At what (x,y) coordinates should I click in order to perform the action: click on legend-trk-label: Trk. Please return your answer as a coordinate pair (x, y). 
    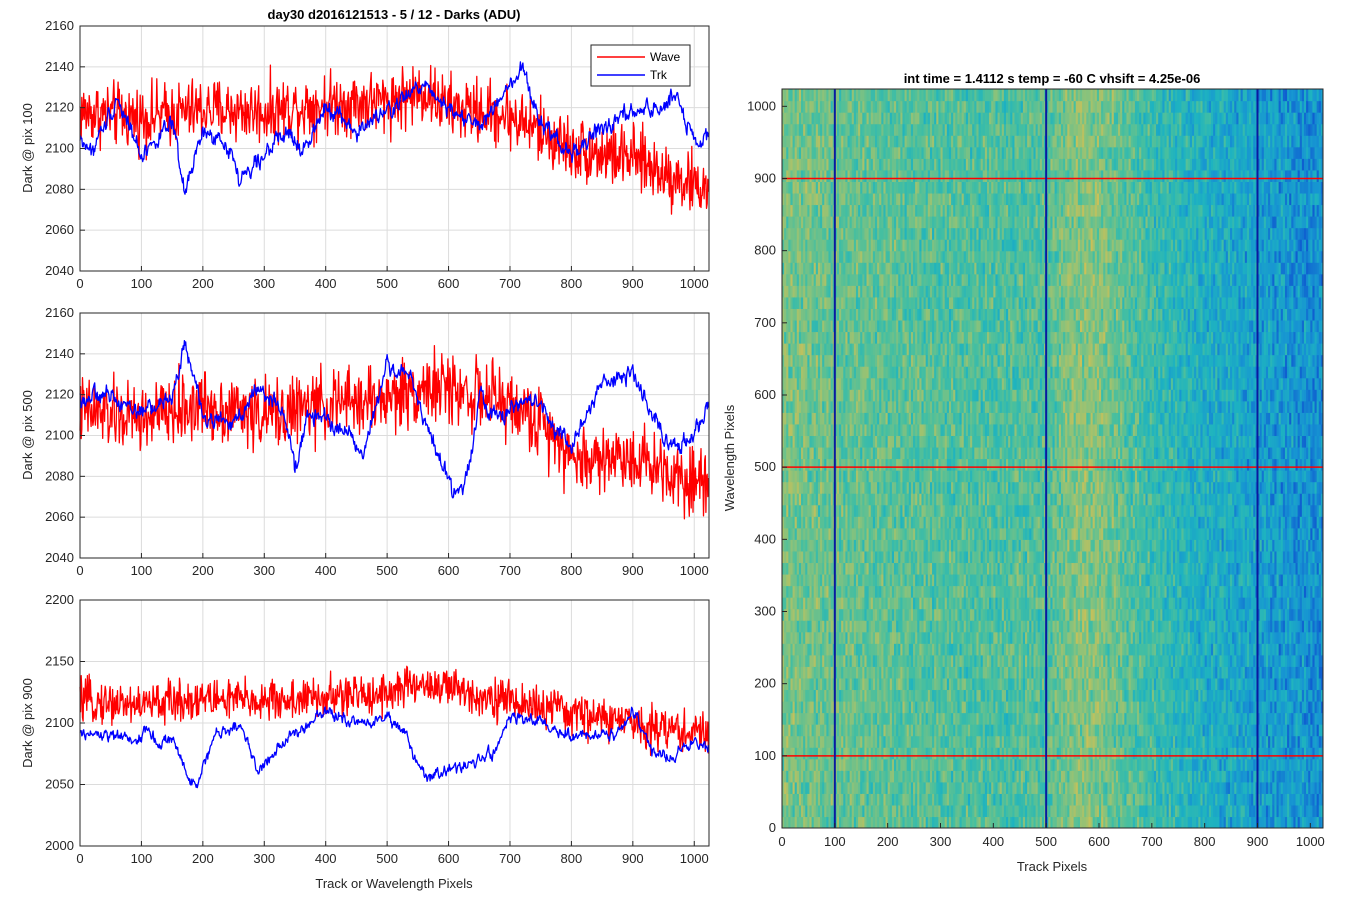
    Looking at the image, I should click on (659, 75).